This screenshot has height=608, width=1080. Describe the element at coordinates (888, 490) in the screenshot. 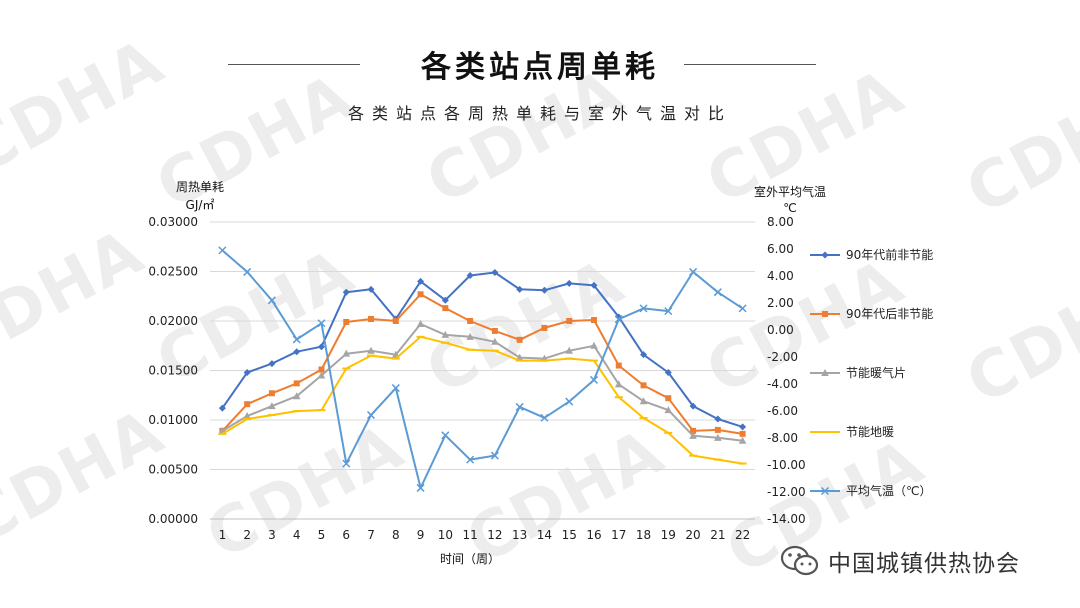

I see `legend-label: 平均气温（℃）` at that location.